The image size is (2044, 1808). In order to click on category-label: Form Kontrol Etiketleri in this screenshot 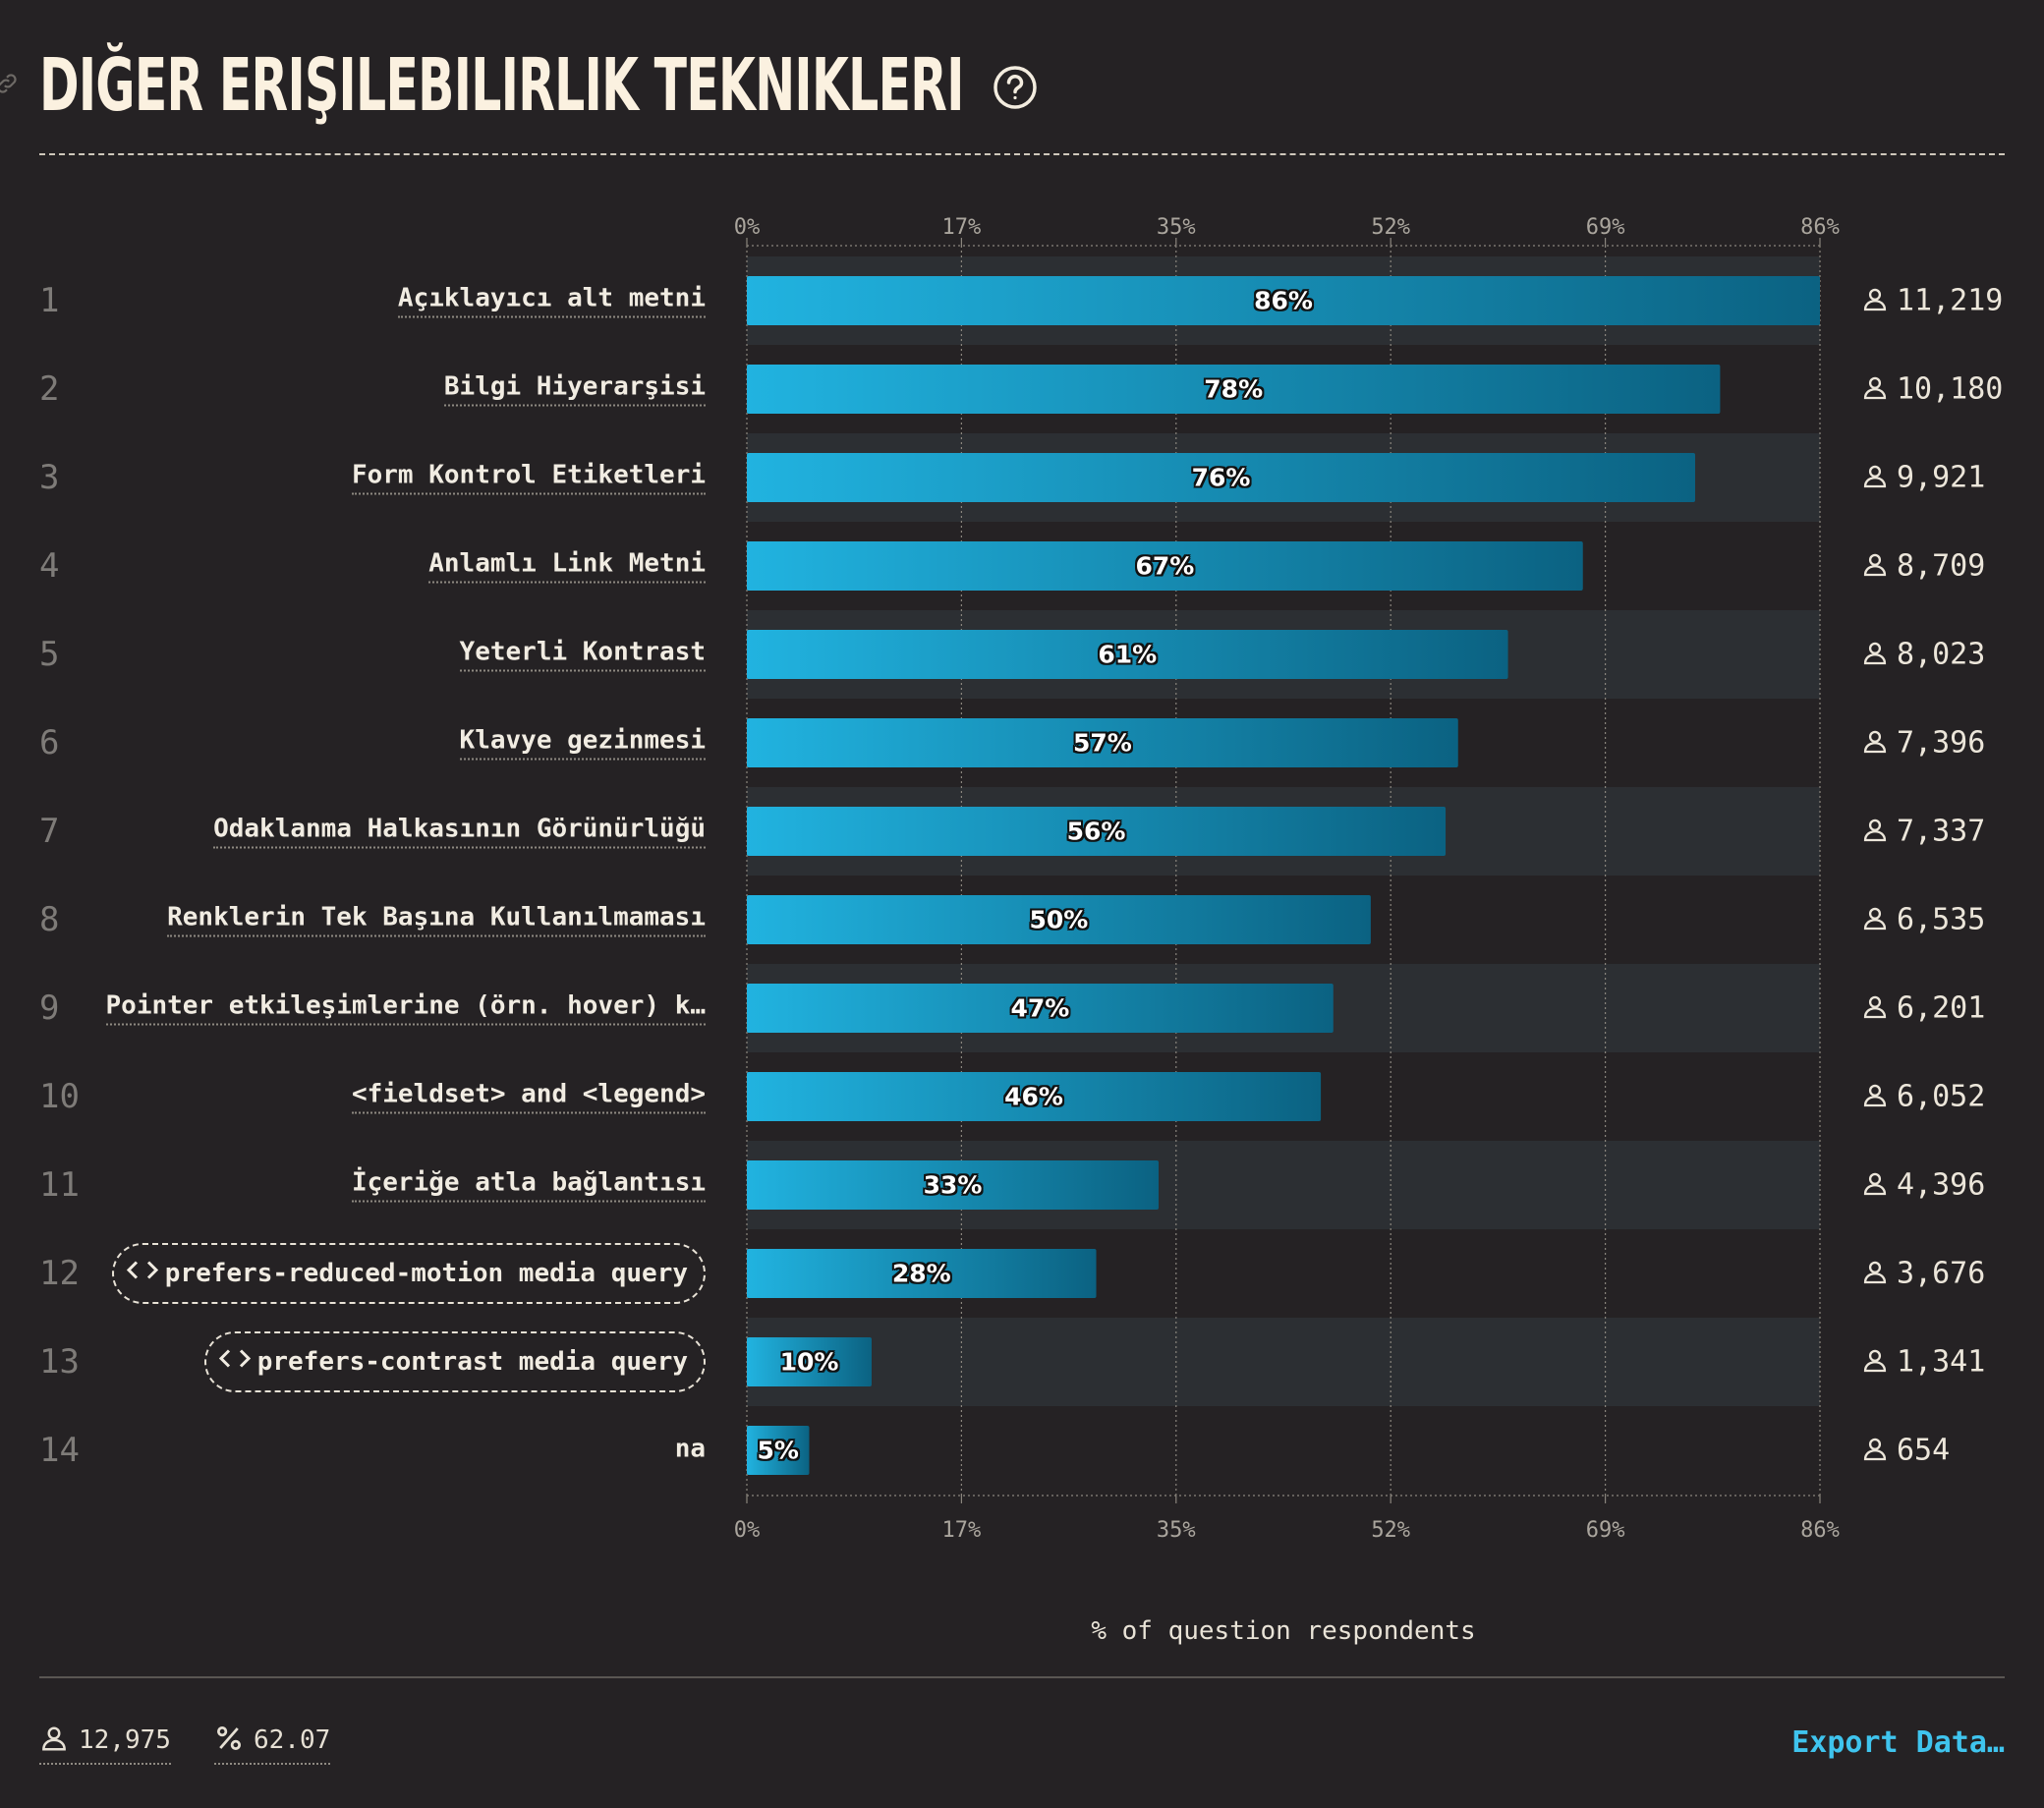, I will do `click(528, 477)`.